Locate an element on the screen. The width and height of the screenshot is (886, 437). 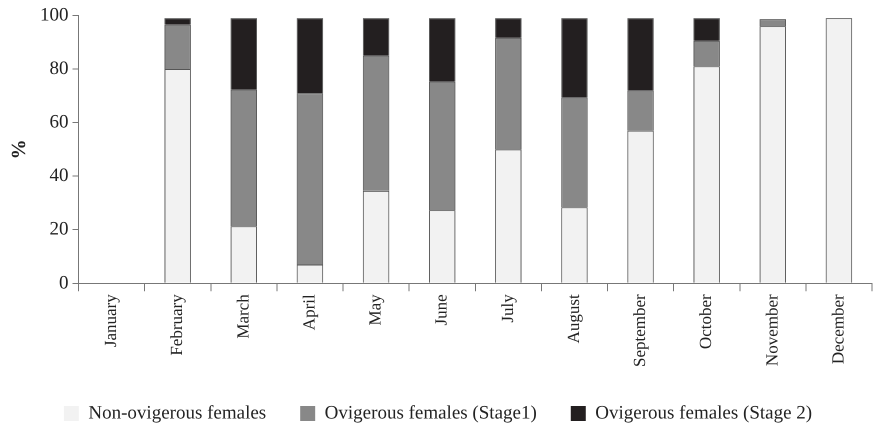
y-tick-label: 0 is located at coordinates (63, 283).